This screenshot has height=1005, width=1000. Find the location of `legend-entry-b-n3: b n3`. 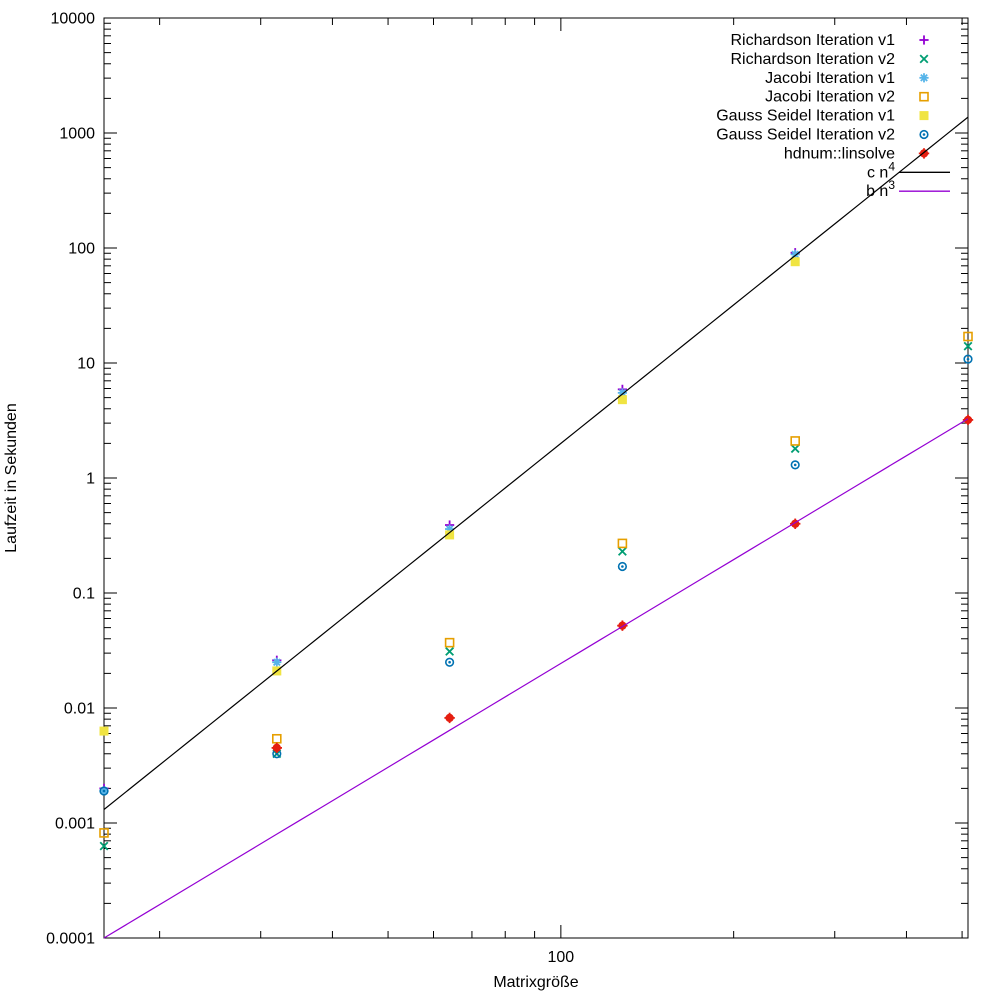

legend-entry-b-n3: b n3 is located at coordinates (908, 189).